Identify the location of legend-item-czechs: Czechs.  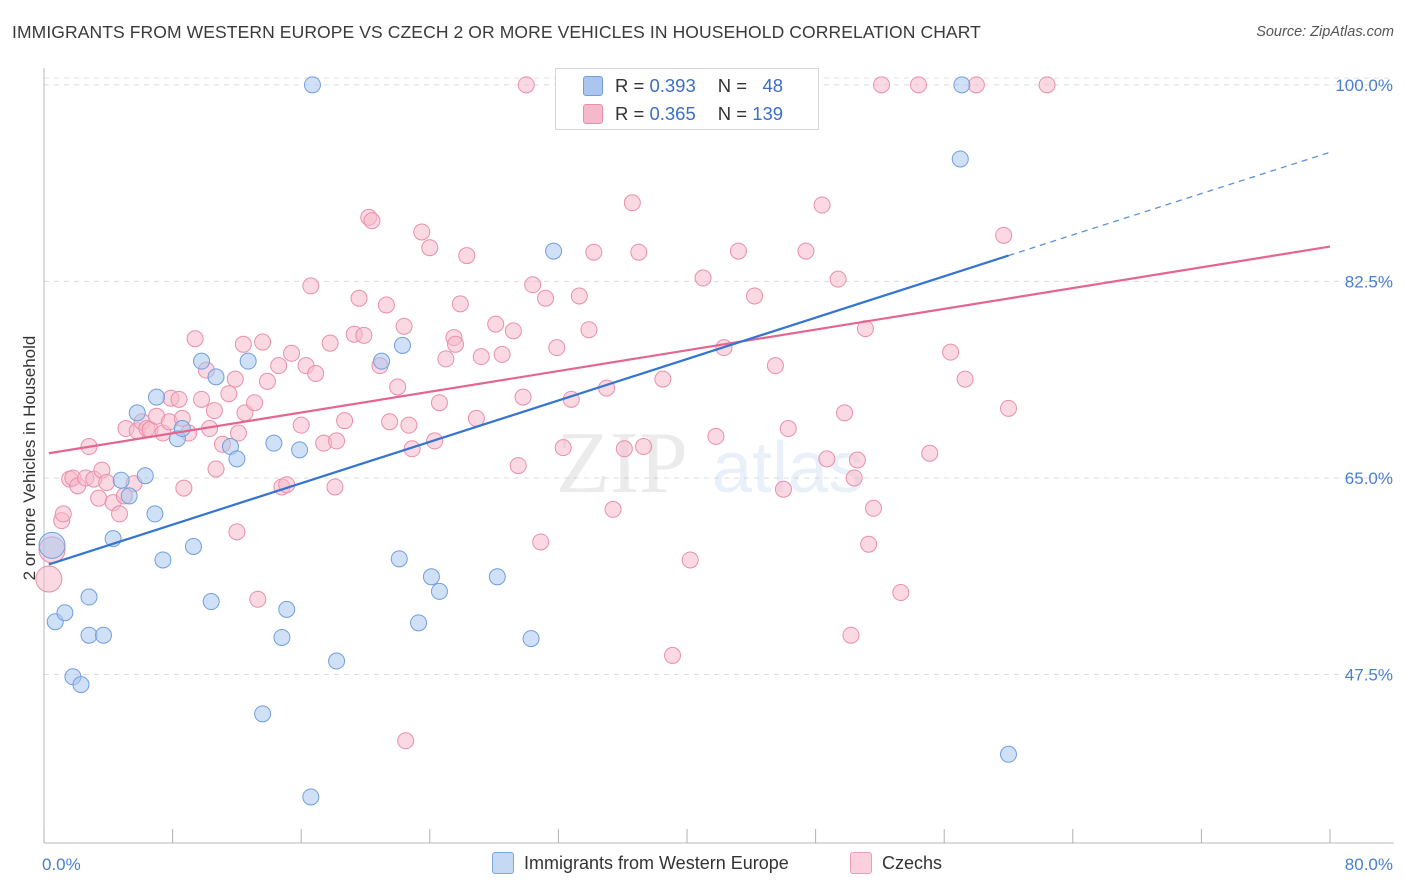
(896, 863).